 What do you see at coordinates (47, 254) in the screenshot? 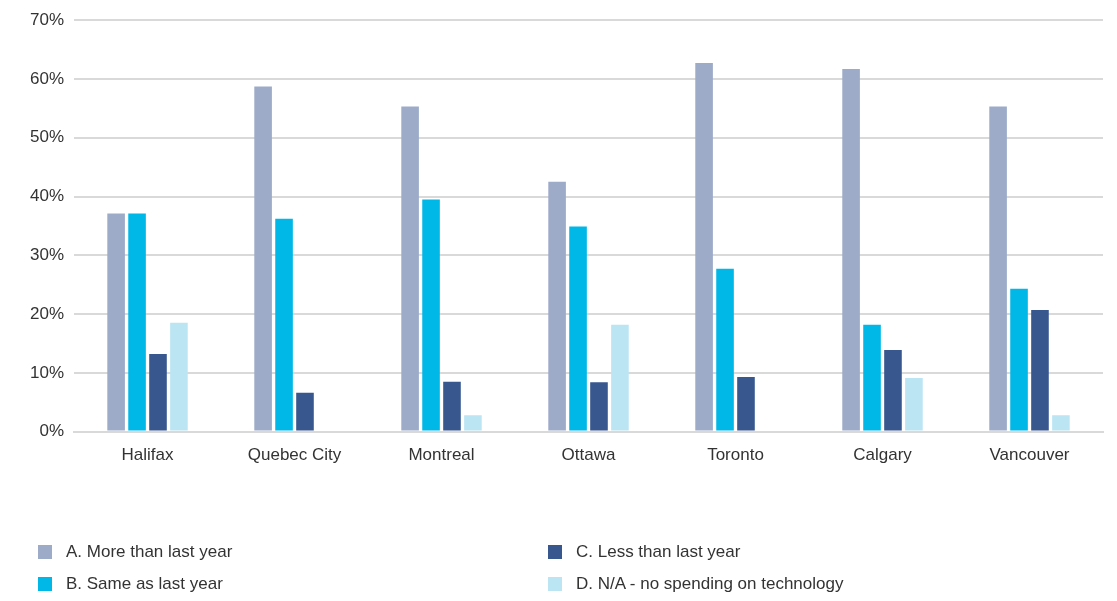
I see `y-tick-label: 30%` at bounding box center [47, 254].